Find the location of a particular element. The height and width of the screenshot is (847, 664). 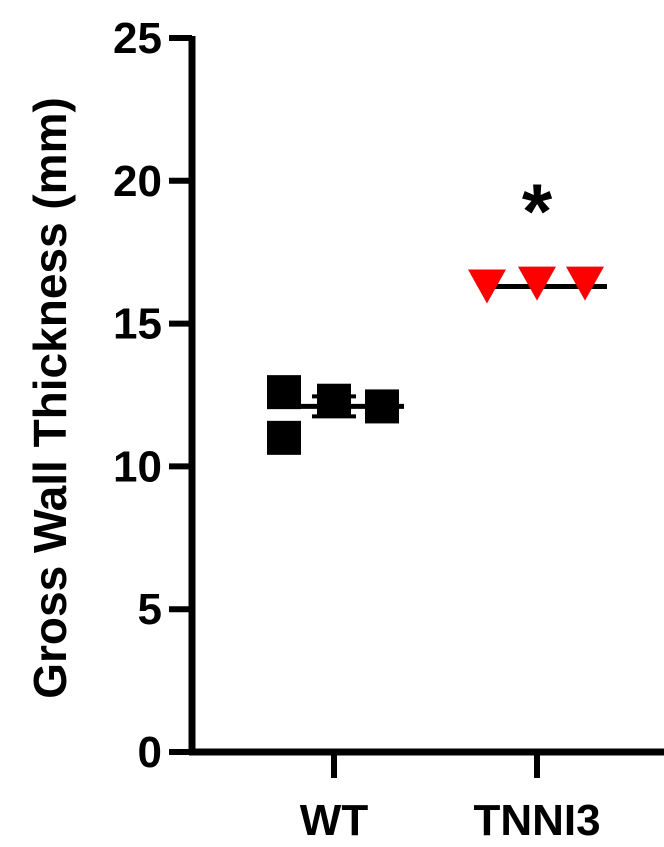

significance-star: * is located at coordinates (537, 211).